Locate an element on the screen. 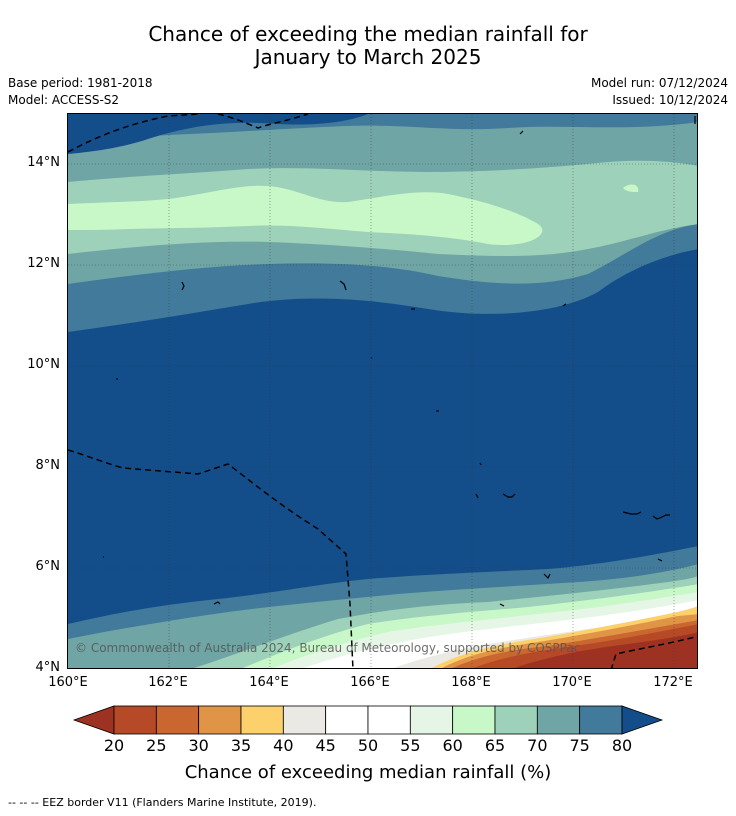 The image size is (736, 816). colorbar-tick-label: 55 is located at coordinates (410, 745).